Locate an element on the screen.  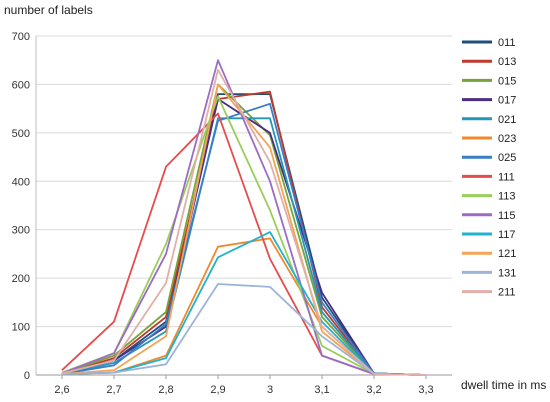
legend-label-131: 131 is located at coordinates (507, 273).